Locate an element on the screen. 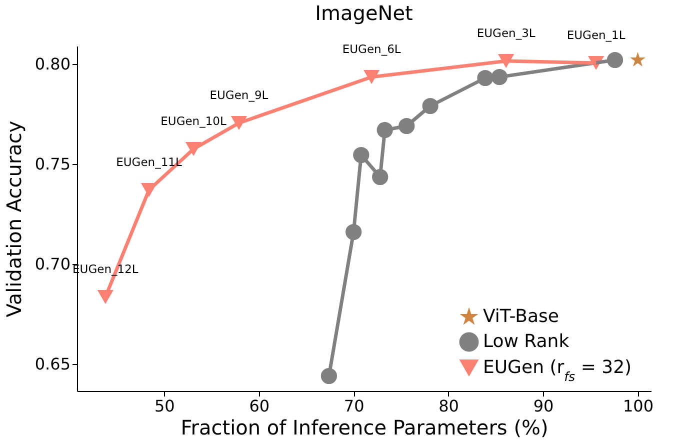 The width and height of the screenshot is (684, 448). x-axis-title: Fraction of Inference Parameters (%) is located at coordinates (364, 428).